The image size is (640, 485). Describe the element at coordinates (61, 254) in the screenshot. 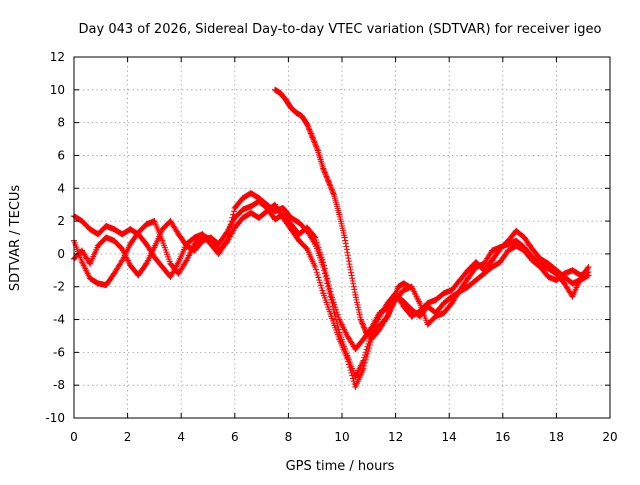

I see `y-tick-label: 0` at that location.